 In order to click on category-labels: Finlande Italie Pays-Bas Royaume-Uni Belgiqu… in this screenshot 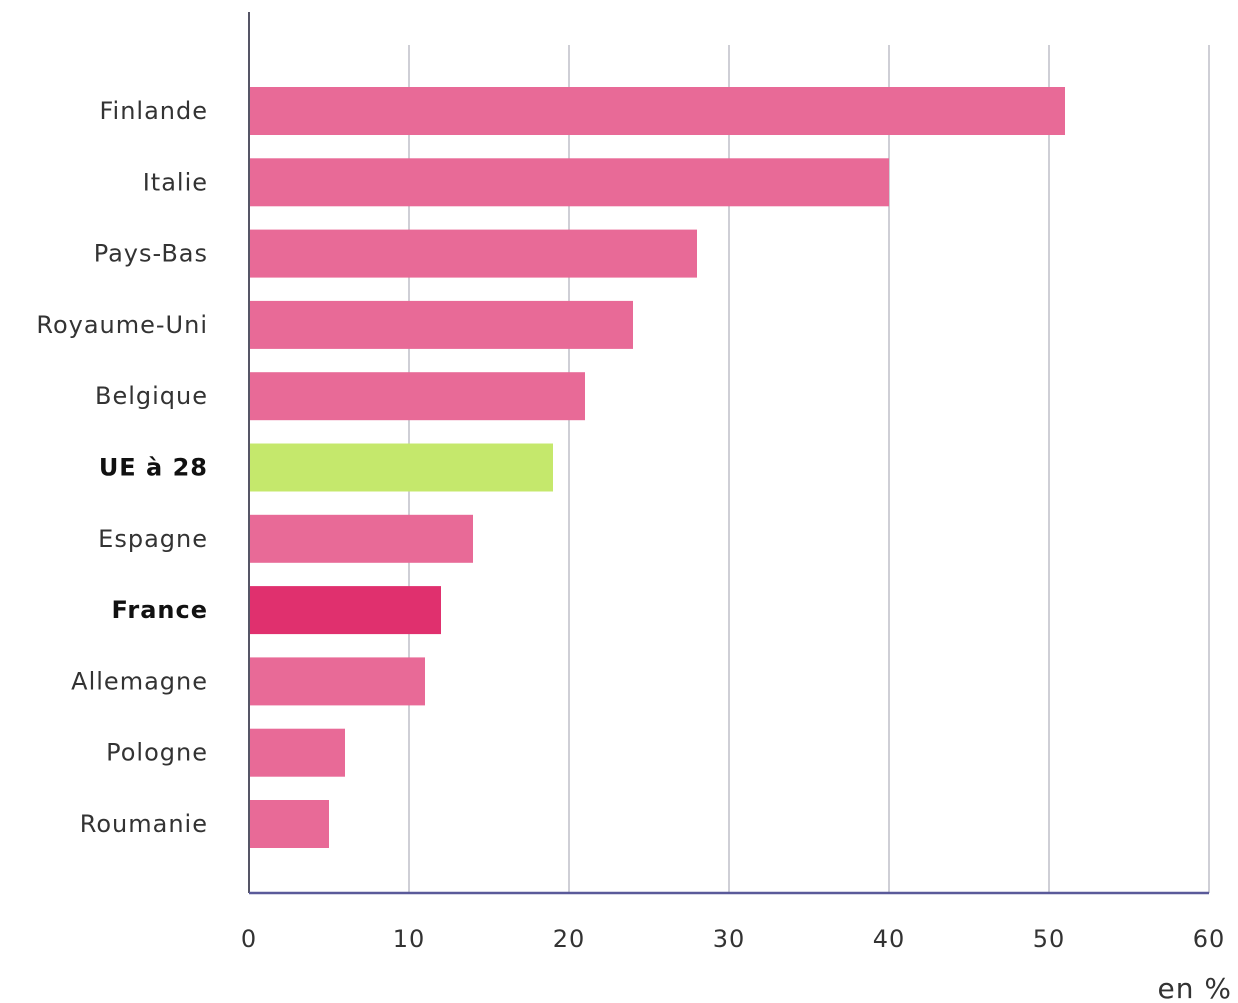, I will do `click(122, 467)`.